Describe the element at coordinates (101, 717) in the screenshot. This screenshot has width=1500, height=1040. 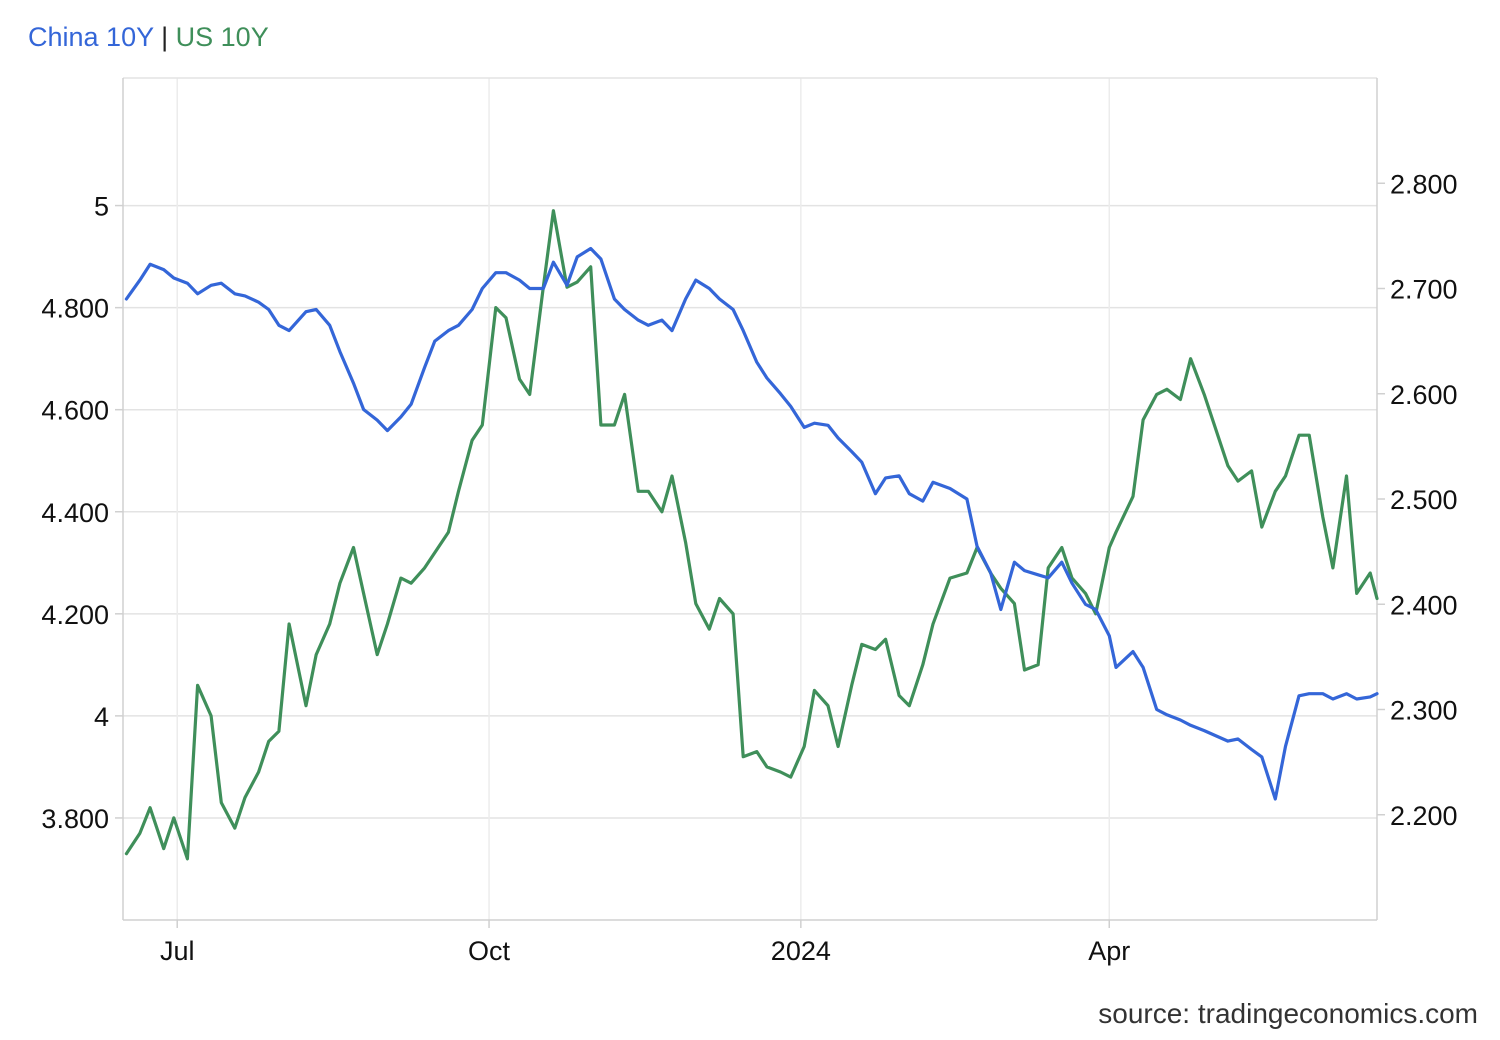
I see `left-tick-label: 4` at that location.